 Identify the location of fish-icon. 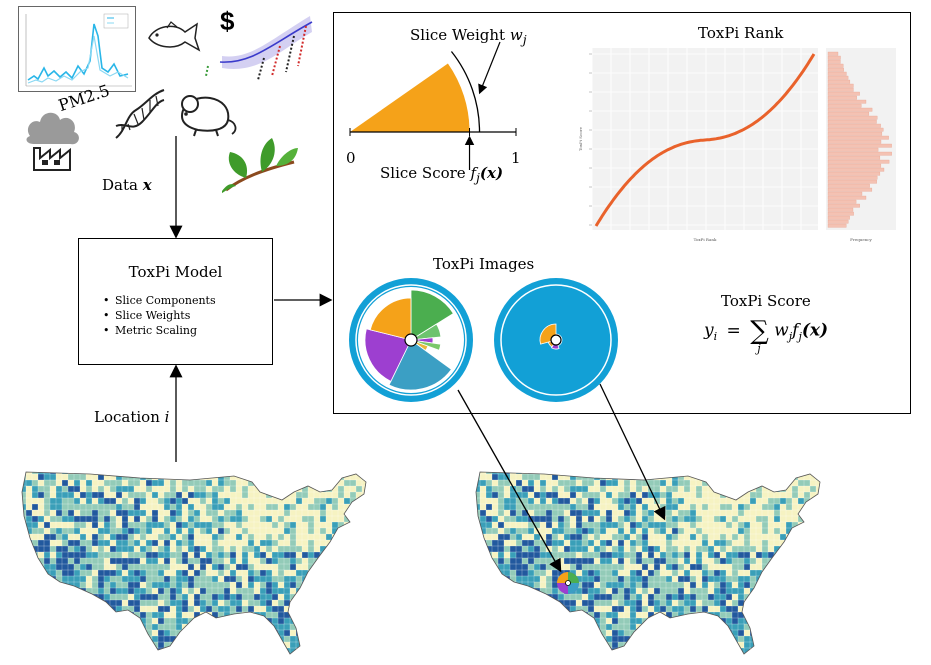
(174, 36).